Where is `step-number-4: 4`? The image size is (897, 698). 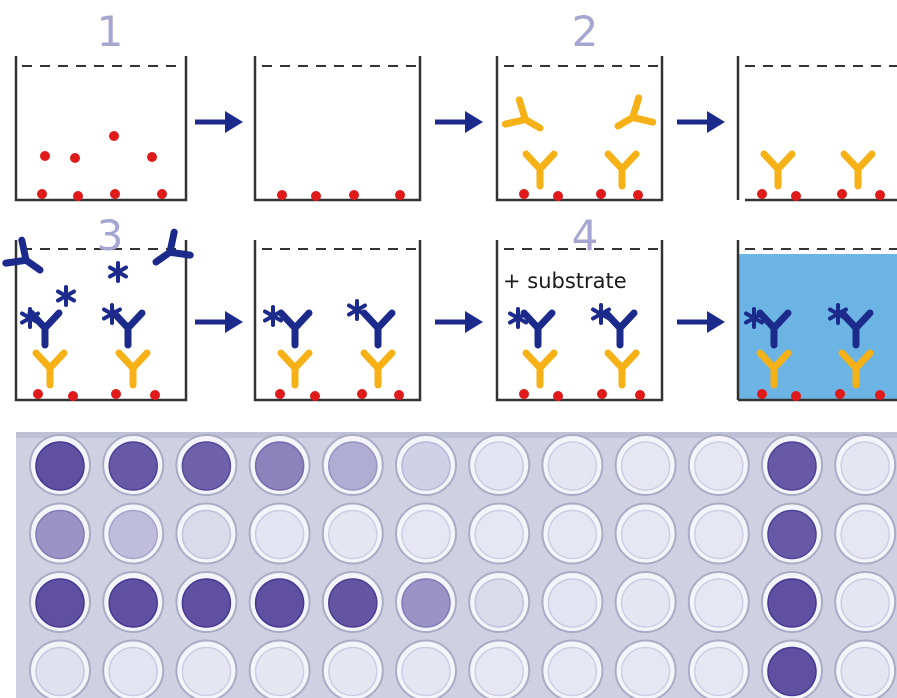
step-number-4: 4 is located at coordinates (585, 235).